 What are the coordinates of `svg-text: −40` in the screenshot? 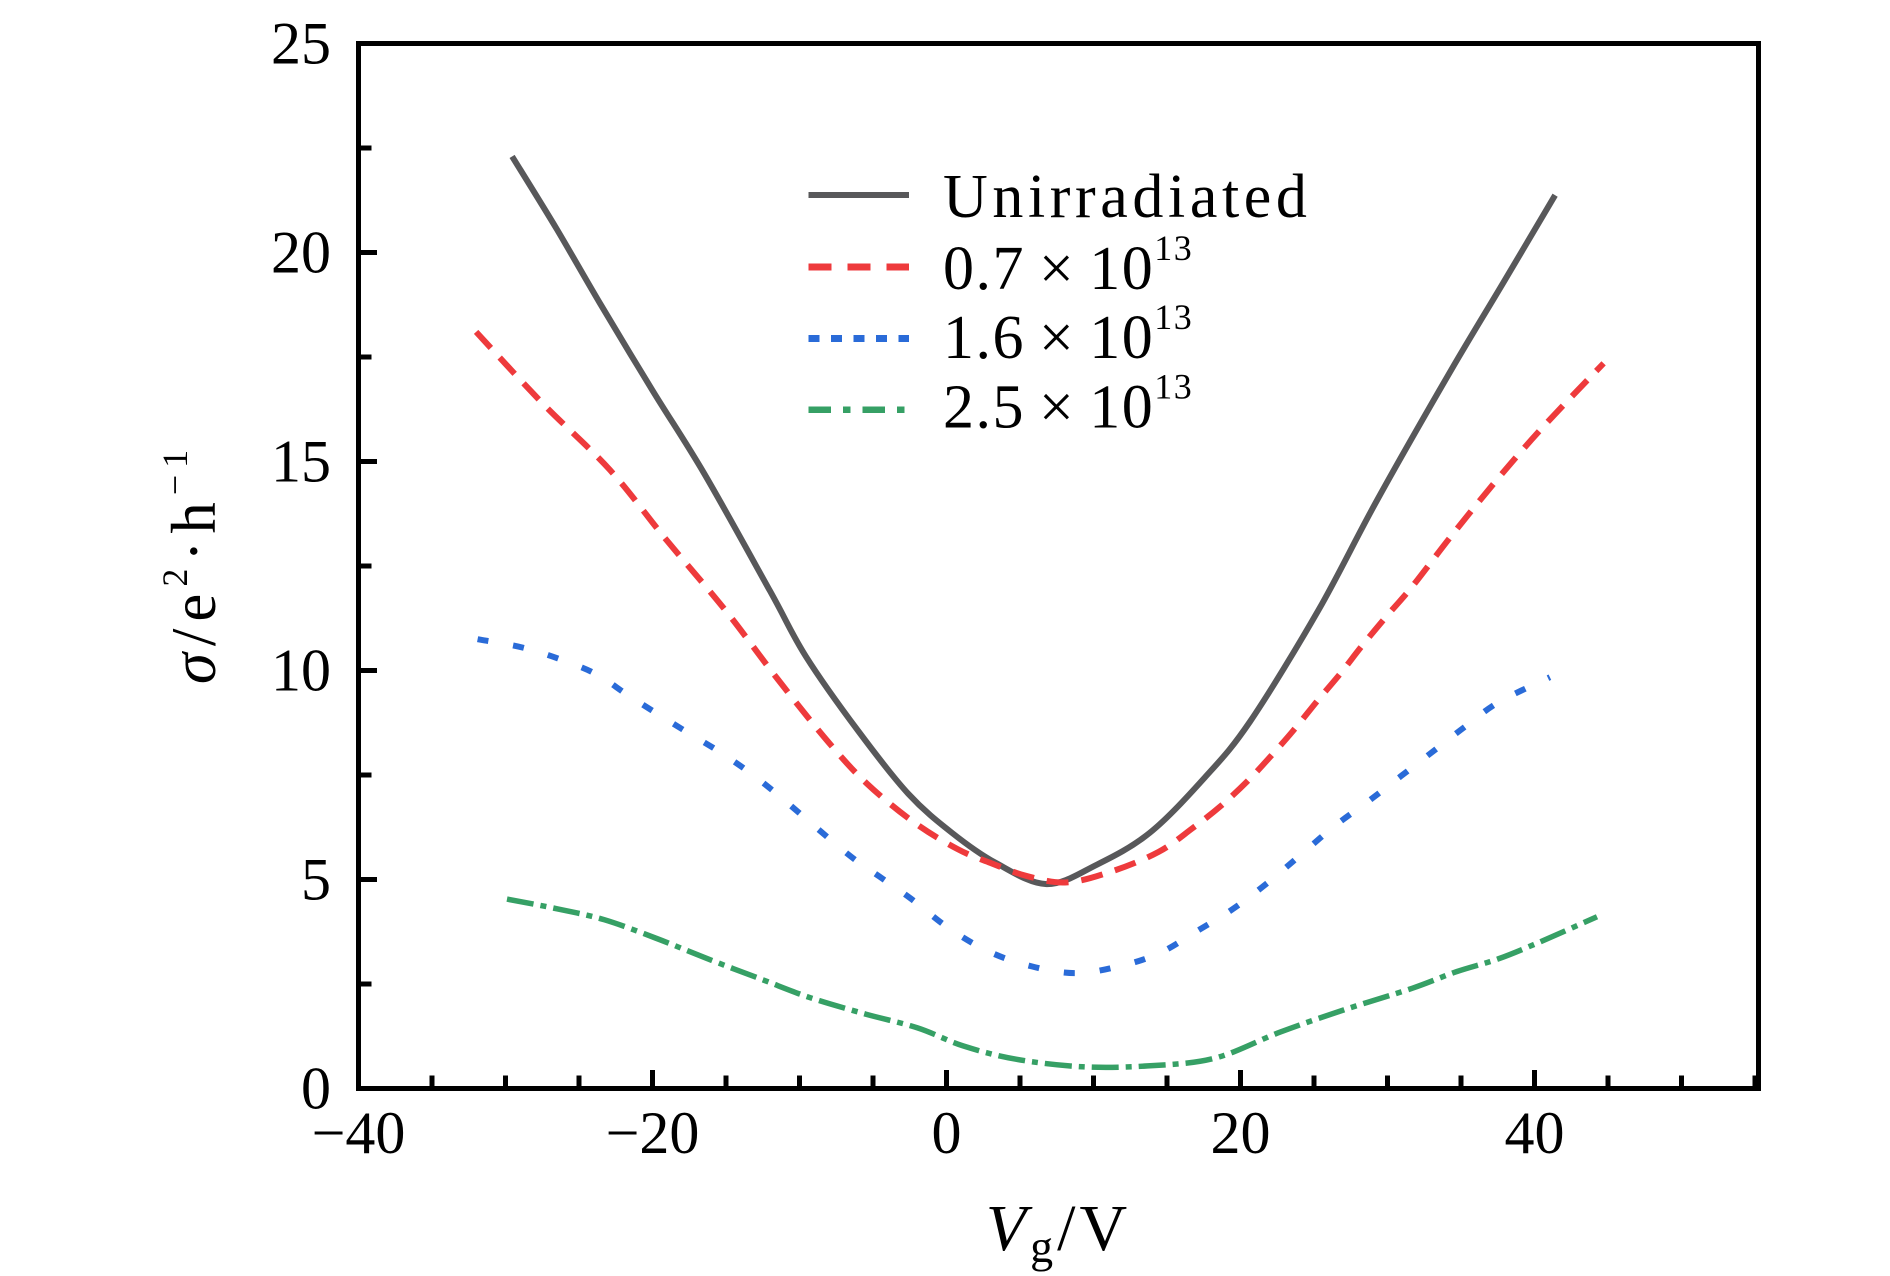 It's located at (359, 1133).